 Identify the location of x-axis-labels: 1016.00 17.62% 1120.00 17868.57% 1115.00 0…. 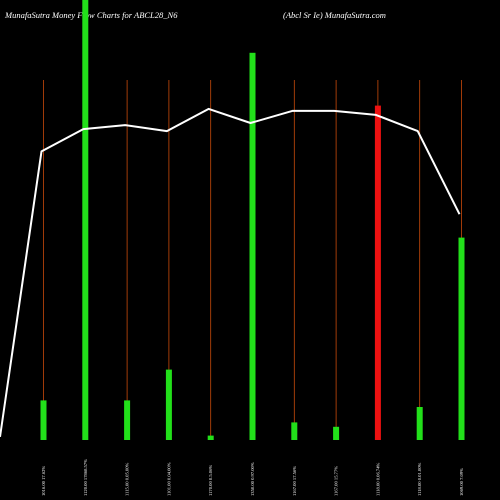
(252, 477).